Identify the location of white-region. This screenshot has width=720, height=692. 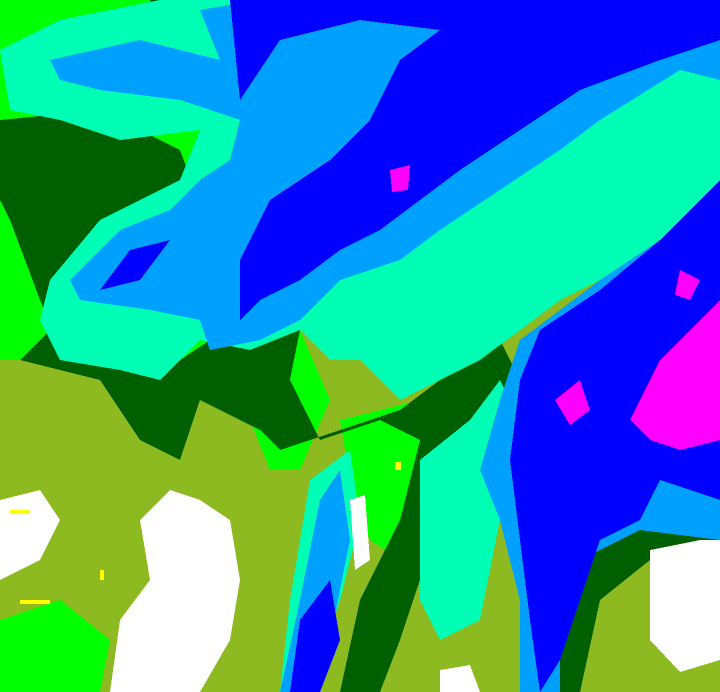
(175, 591).